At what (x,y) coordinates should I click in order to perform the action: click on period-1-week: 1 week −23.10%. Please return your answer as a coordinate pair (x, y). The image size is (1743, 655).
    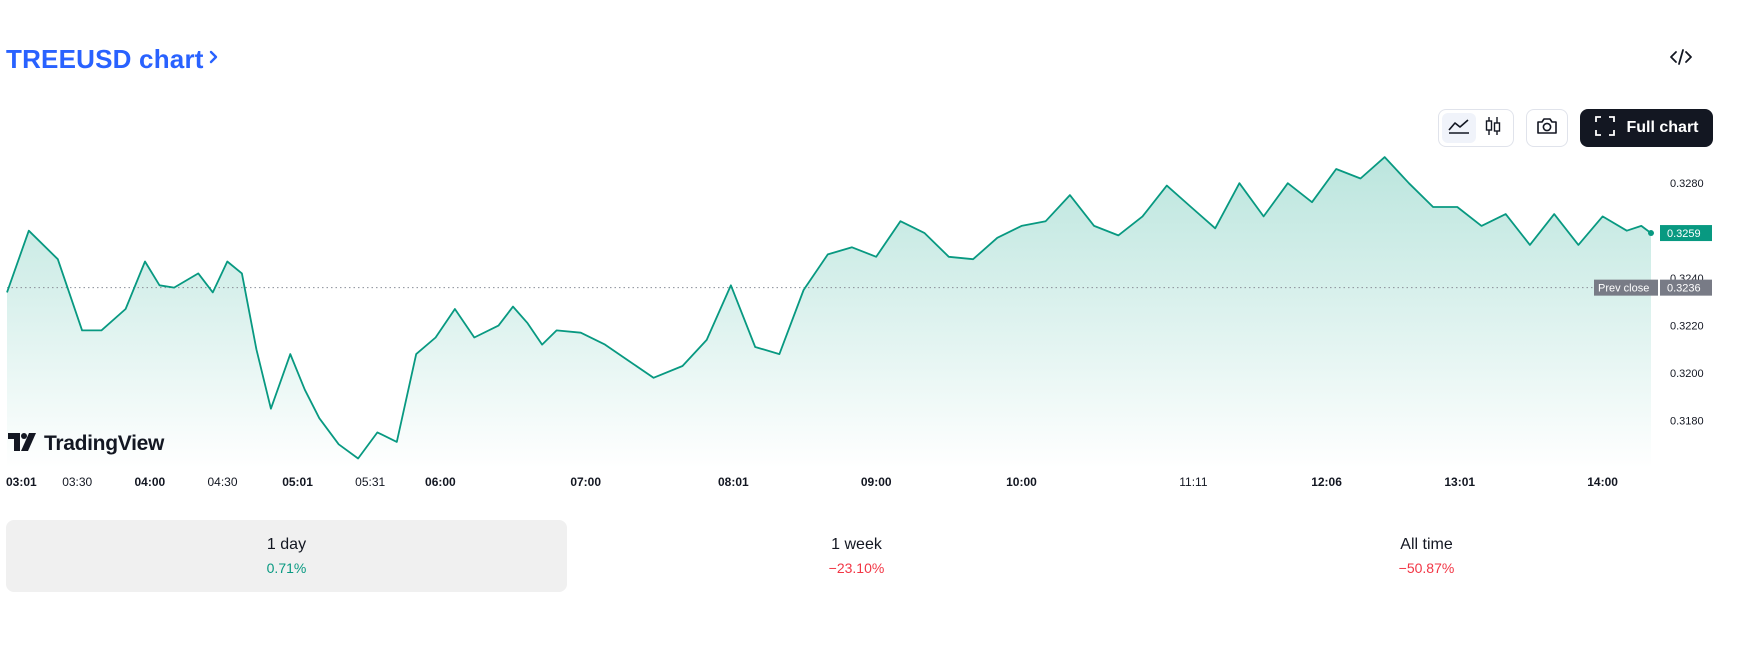
    Looking at the image, I should click on (856, 556).